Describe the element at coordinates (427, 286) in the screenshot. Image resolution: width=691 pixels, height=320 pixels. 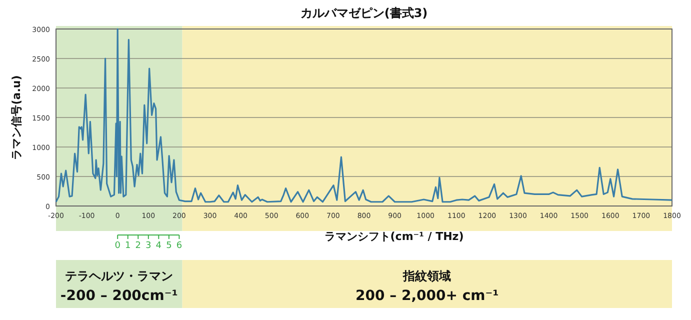
I see `band-label: 指紋領域 200 – 2,000+ cm⁻¹` at that location.